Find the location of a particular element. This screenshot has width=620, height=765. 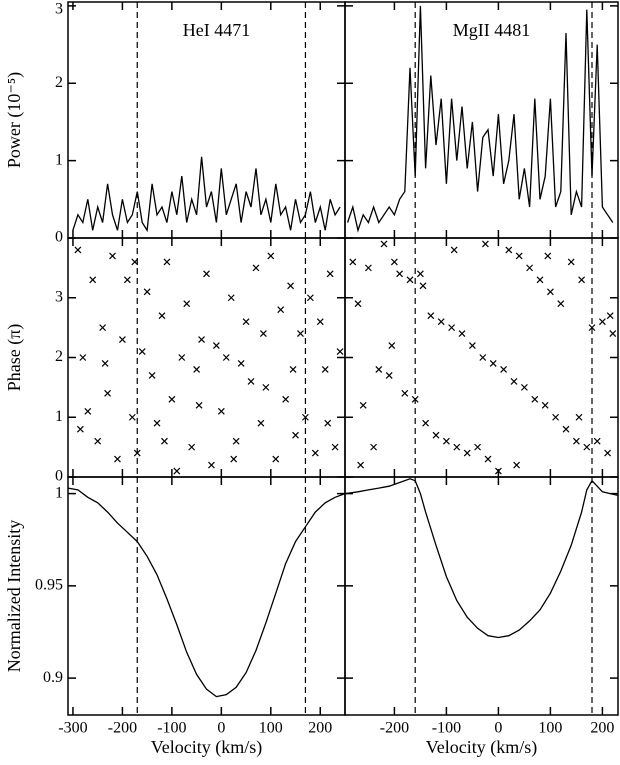

y-axis-label: Phase (π) is located at coordinates (14, 358).